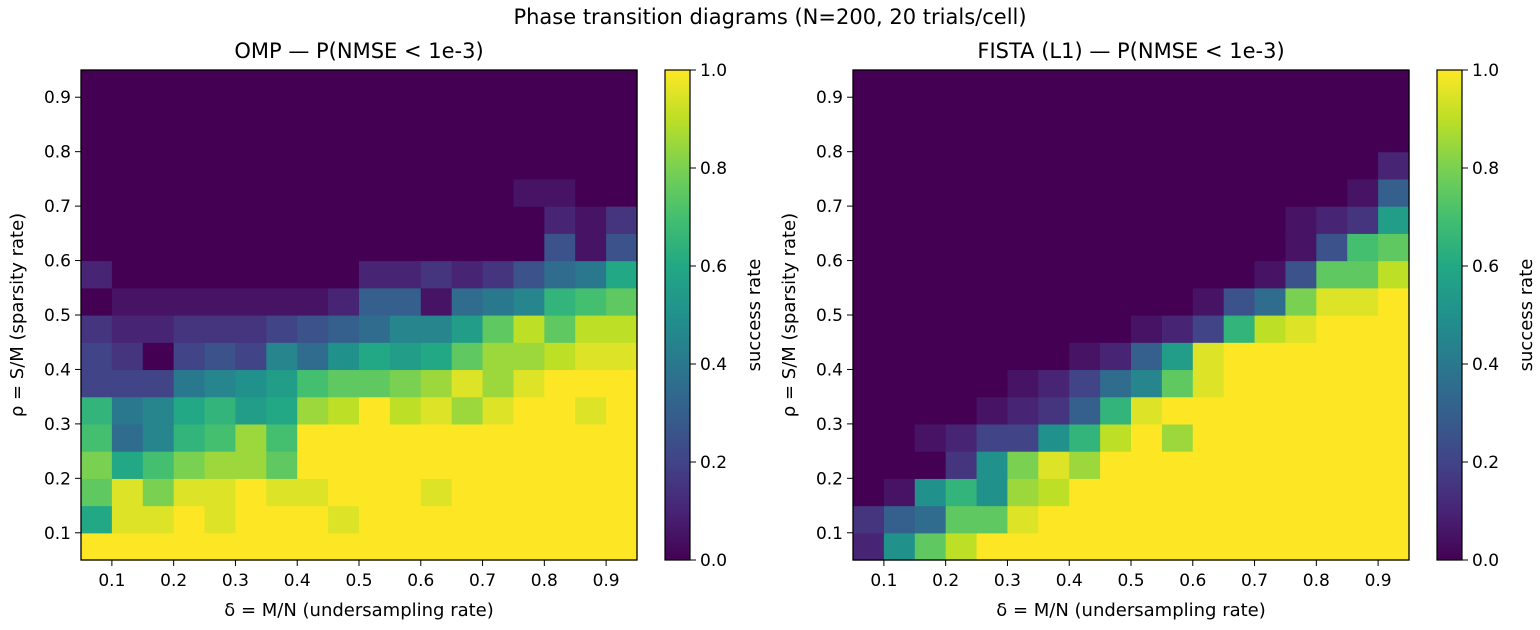  What do you see at coordinates (713, 169) in the screenshot?
I see `colorbar-tick-label: 0.8` at bounding box center [713, 169].